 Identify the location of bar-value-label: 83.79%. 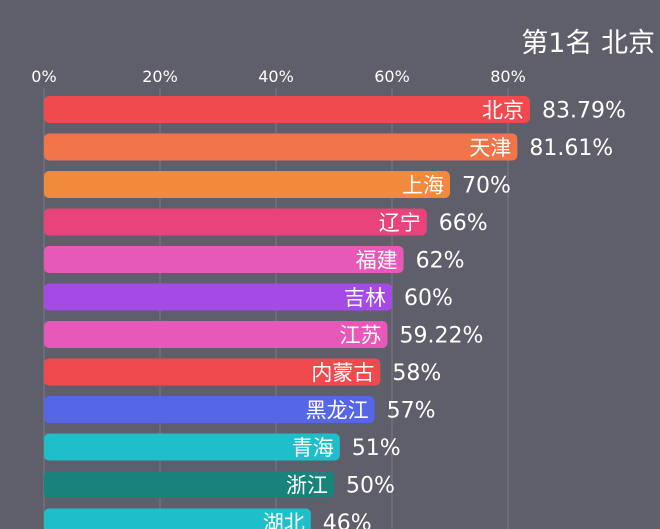
(584, 111).